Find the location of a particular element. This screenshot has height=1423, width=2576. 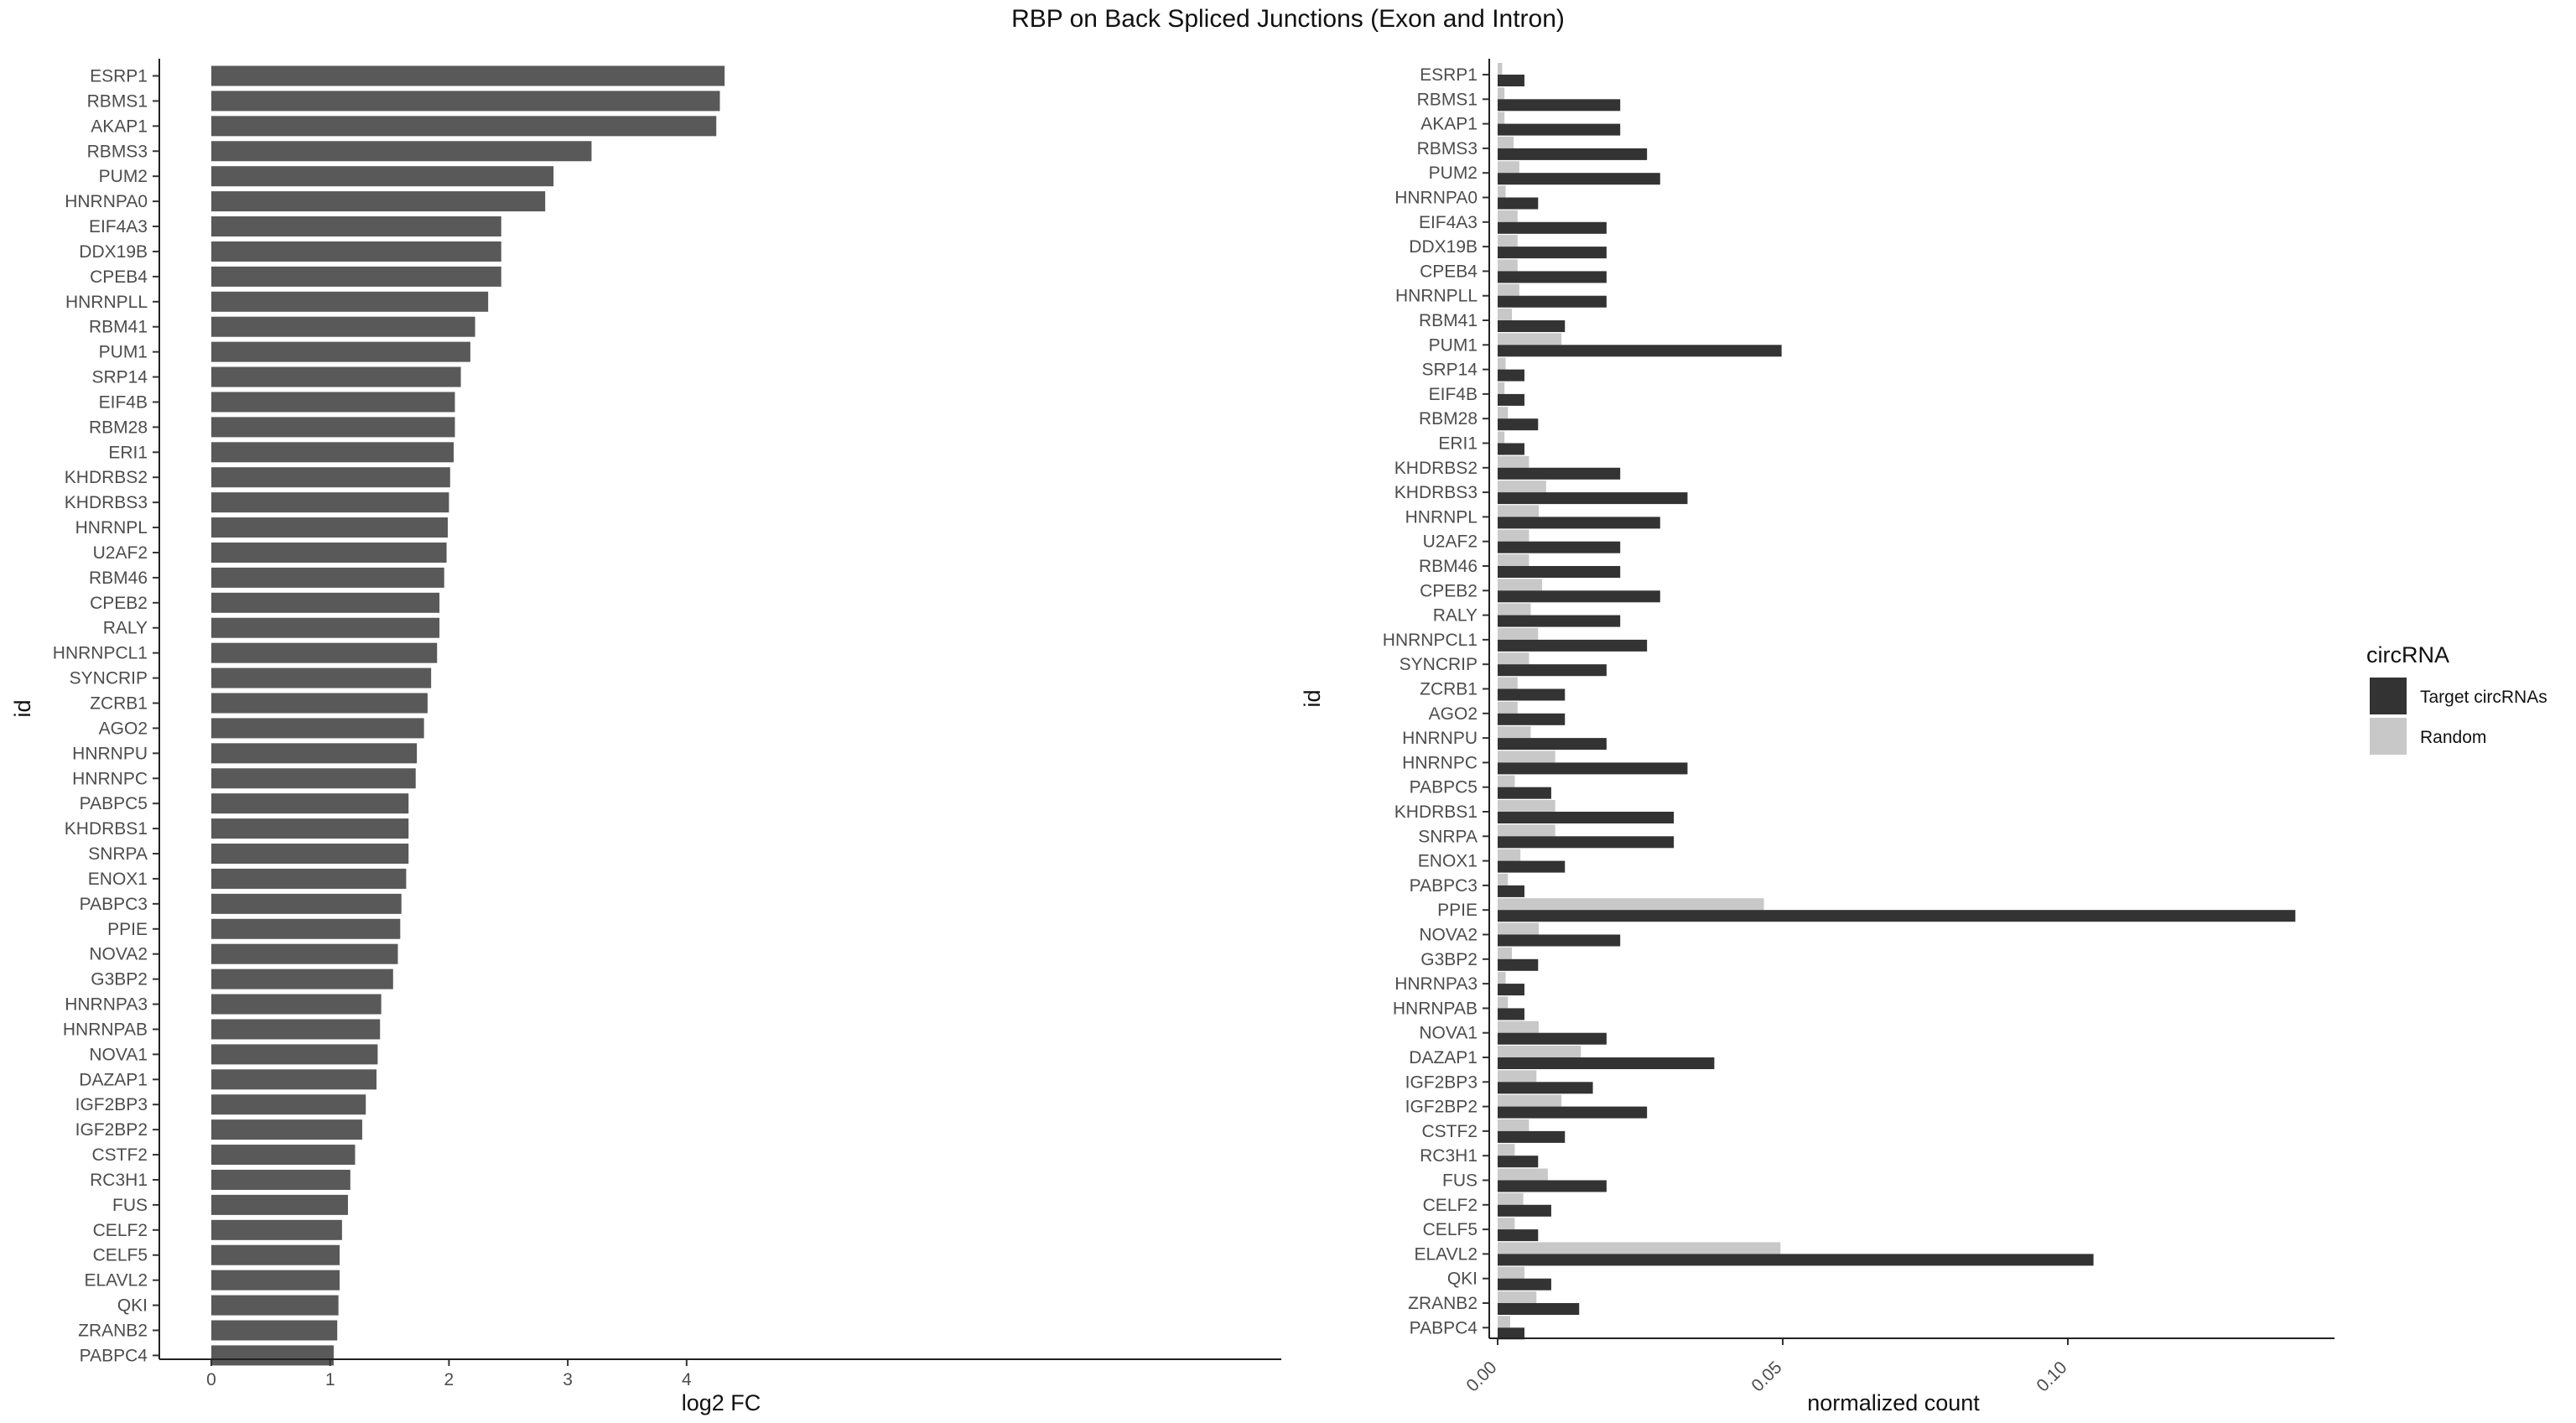

fold-change-bar-hnrnpa0 is located at coordinates (378, 201).